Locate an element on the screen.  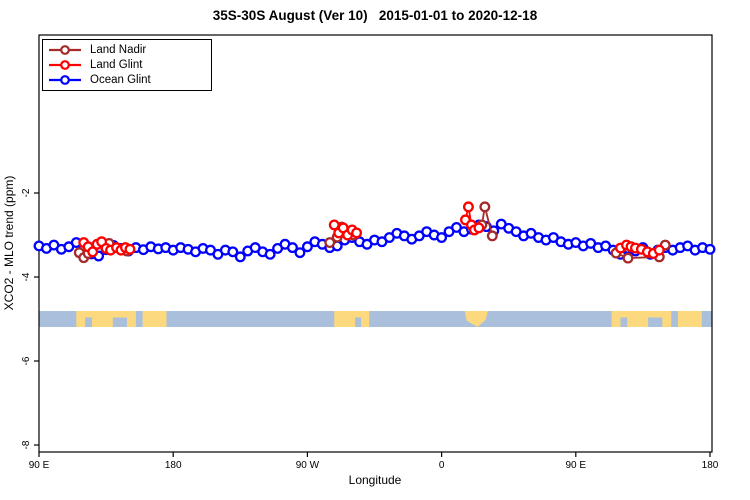
legend-label-land-glint: Land Glint is located at coordinates (116, 64).